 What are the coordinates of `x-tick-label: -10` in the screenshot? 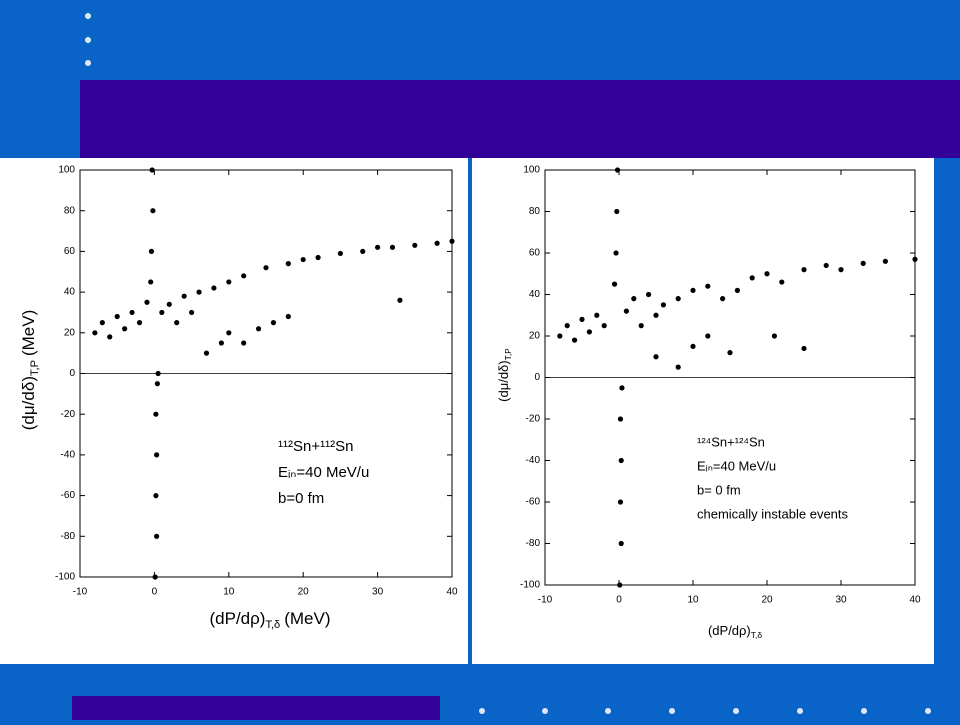 It's located at (545, 600).